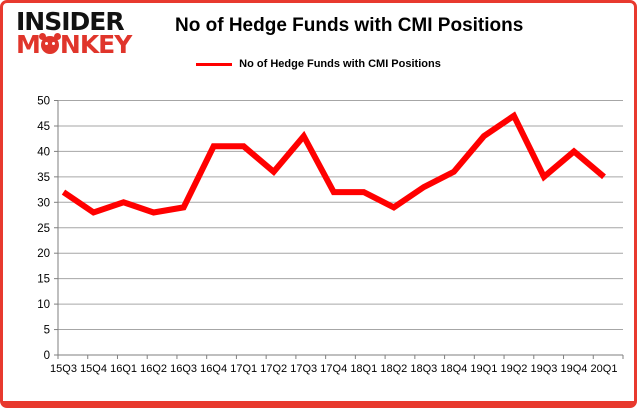 The height and width of the screenshot is (408, 637). I want to click on y-axis-tick-label: 10, so click(43, 305).